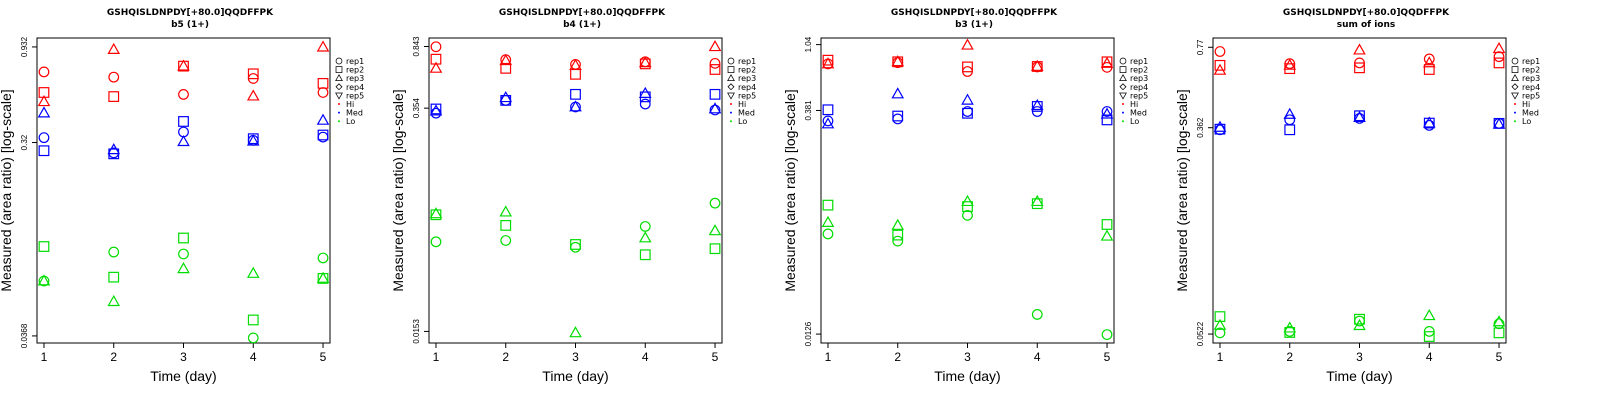 Image resolution: width=1600 pixels, height=400 pixels. What do you see at coordinates (1200, 47) in the screenshot?
I see `y-tick-label: 0.77` at bounding box center [1200, 47].